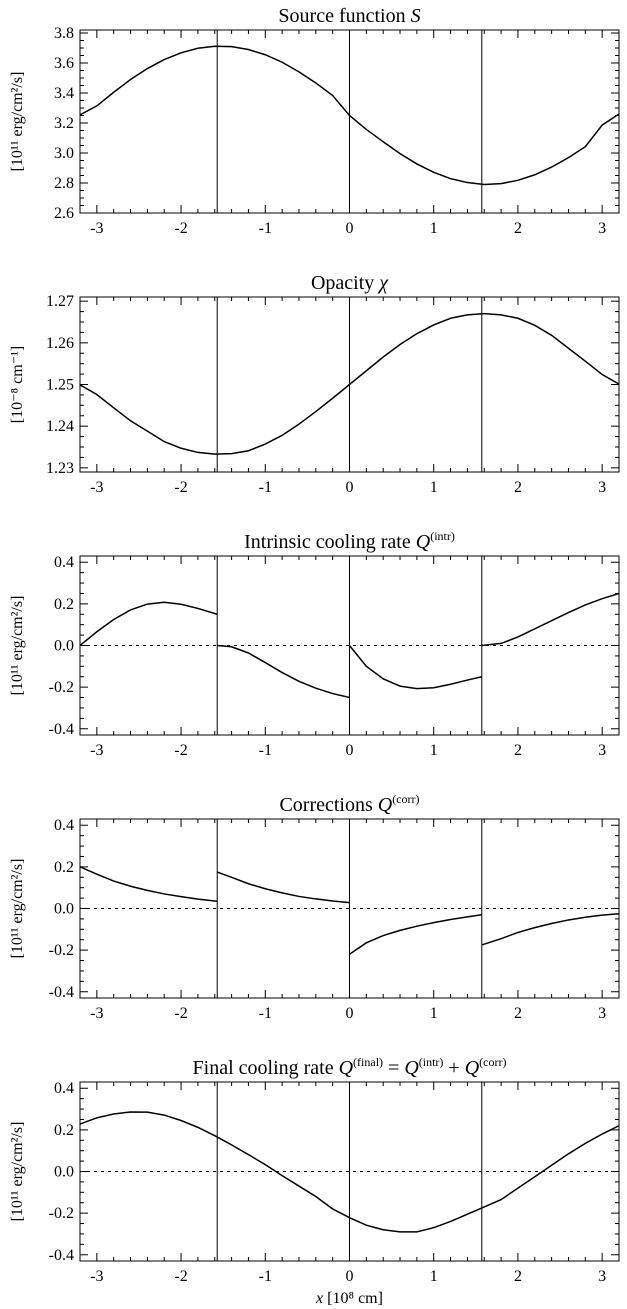 The image size is (627, 1309). I want to click on chart-title: Corrections Q(corr), so click(349, 804).